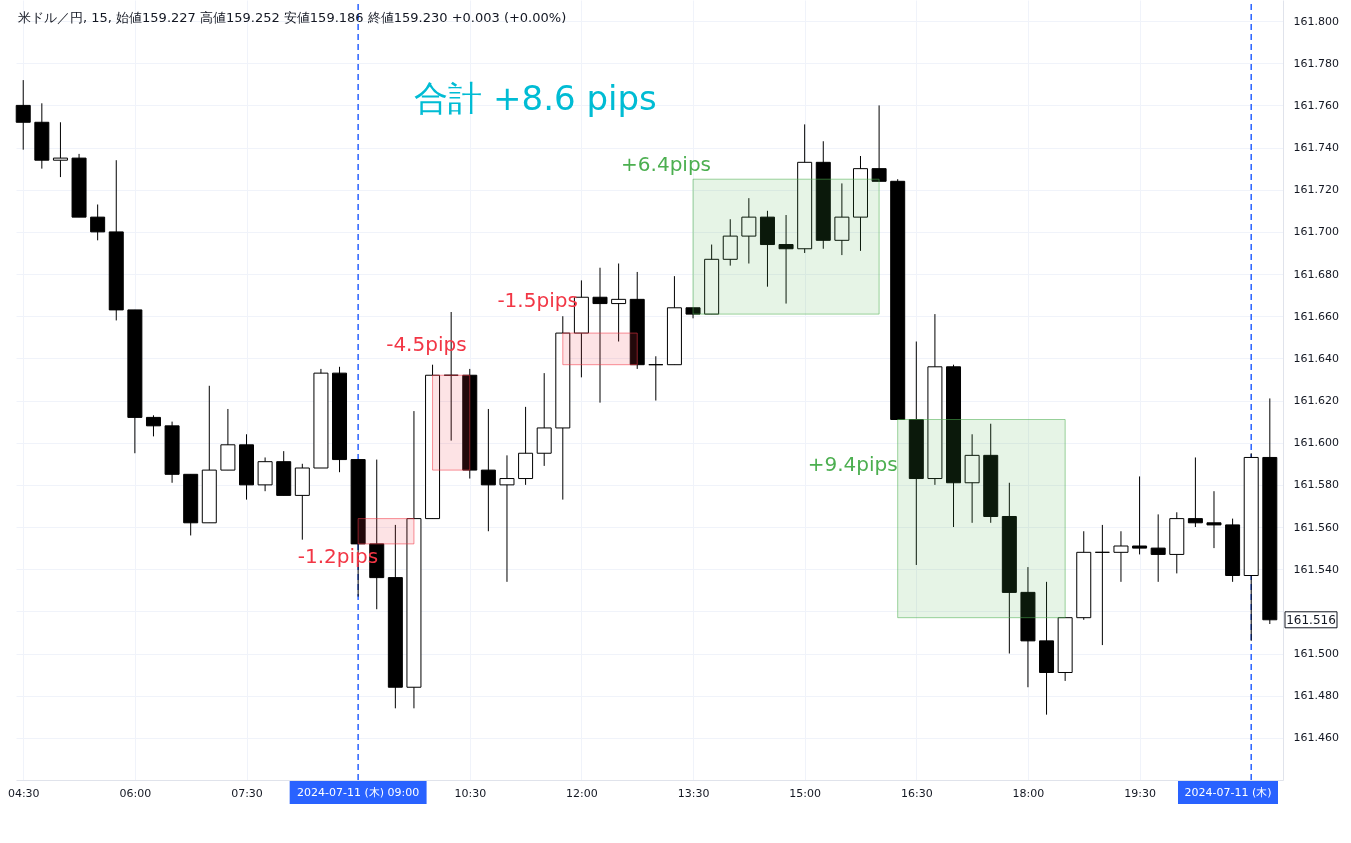 Image resolution: width=1351 pixels, height=843 pixels. What do you see at coordinates (1316, 527) in the screenshot?
I see `y-tick-label: 161.560` at bounding box center [1316, 527].